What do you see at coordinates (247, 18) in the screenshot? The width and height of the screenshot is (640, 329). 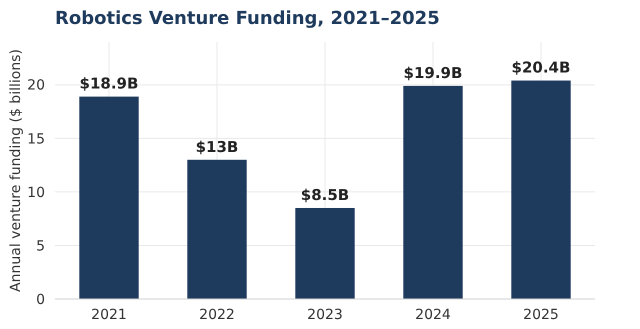 I see `chart-title: Robotics Venture Funding, 2021–2025` at bounding box center [247, 18].